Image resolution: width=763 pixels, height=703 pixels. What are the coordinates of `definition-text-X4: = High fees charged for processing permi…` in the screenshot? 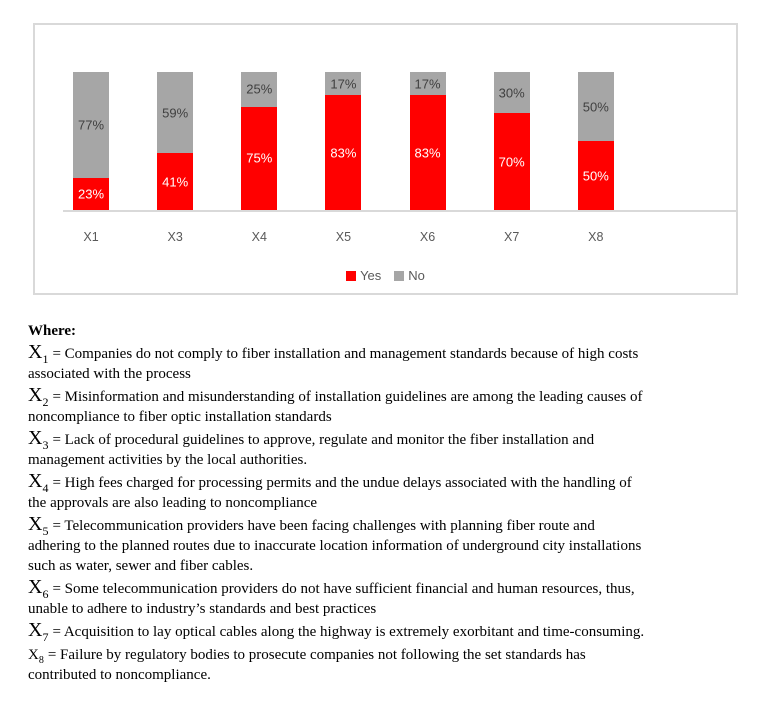 It's located at (330, 493).